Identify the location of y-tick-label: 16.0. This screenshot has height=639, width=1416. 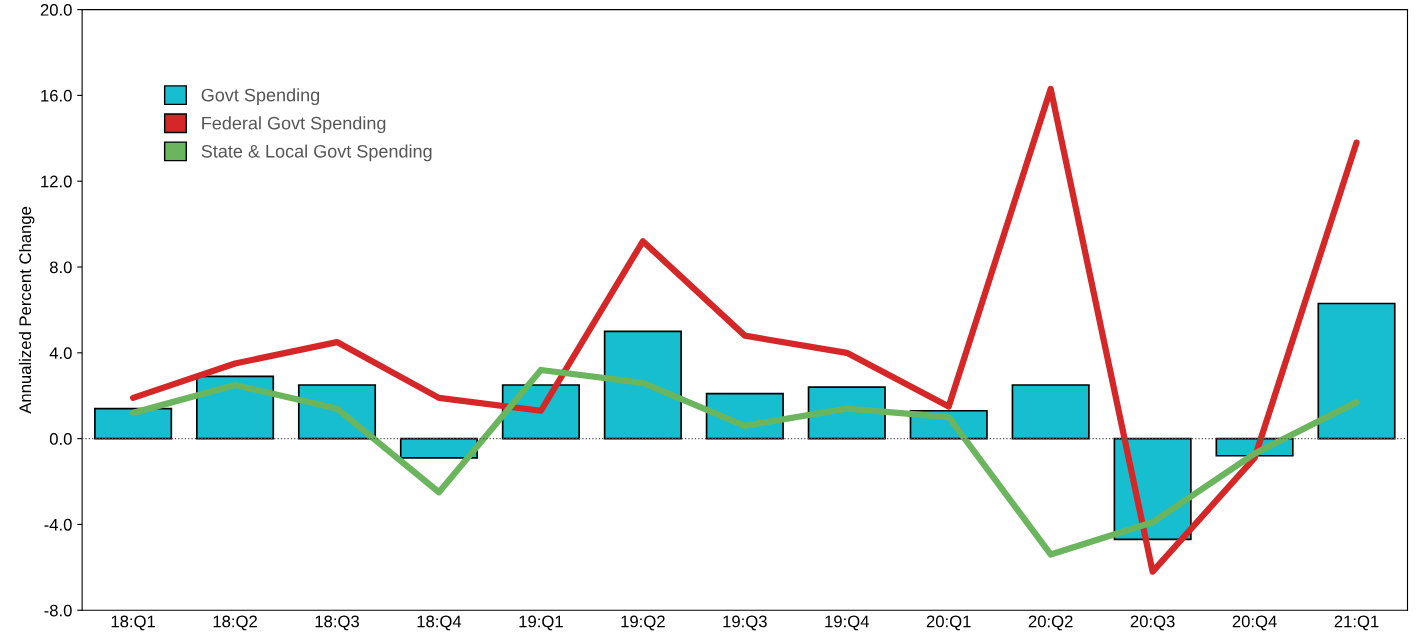
(56, 95).